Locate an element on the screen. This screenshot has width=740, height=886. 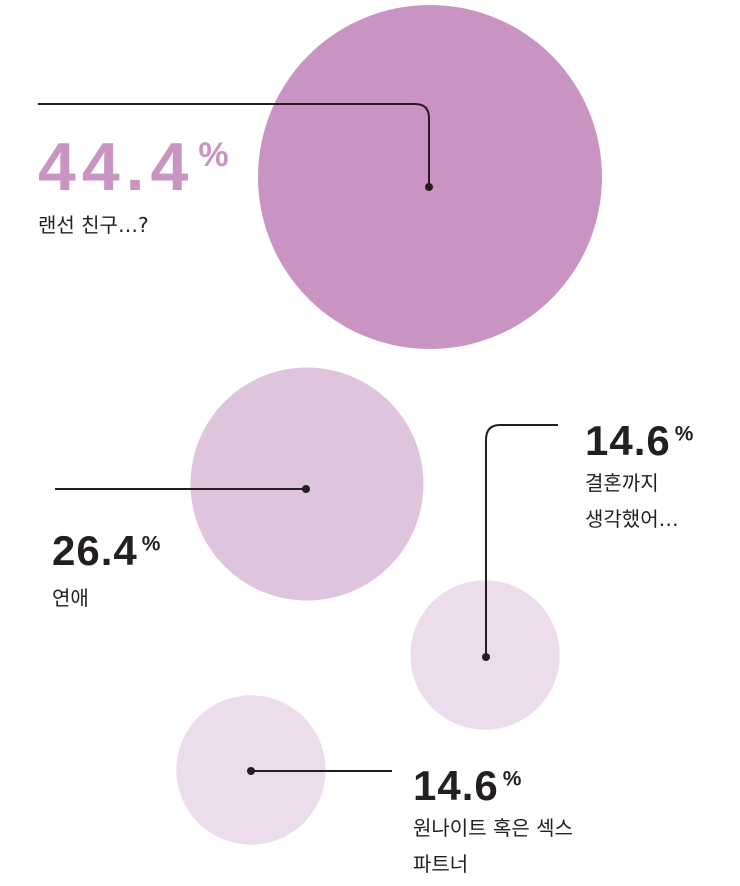
value-label: 26.4% is located at coordinates (106, 550).